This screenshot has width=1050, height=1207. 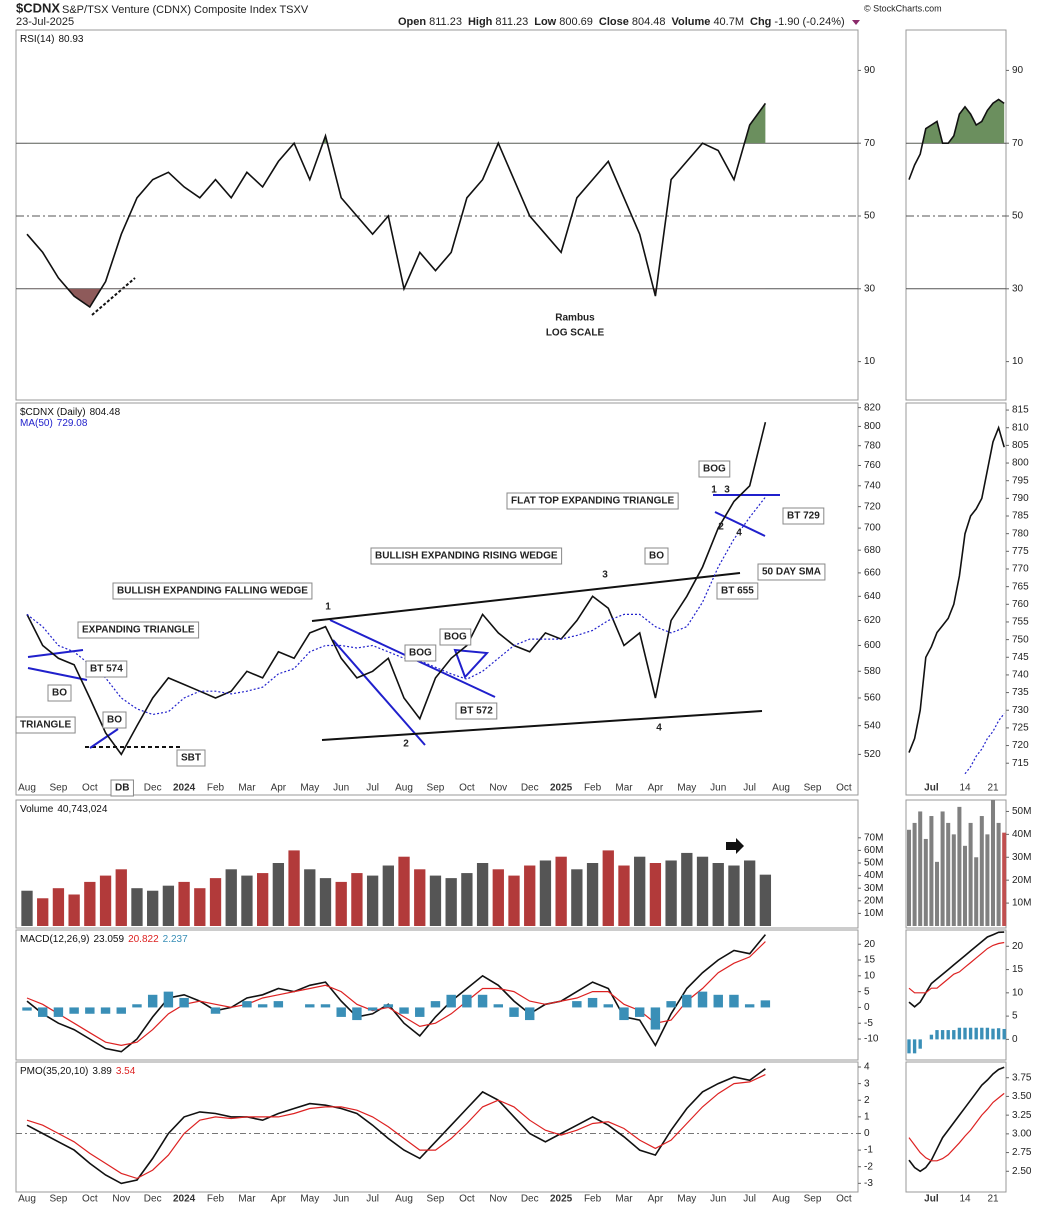 I want to click on legend-entry: Volume 40,743,024, so click(x=64, y=809).